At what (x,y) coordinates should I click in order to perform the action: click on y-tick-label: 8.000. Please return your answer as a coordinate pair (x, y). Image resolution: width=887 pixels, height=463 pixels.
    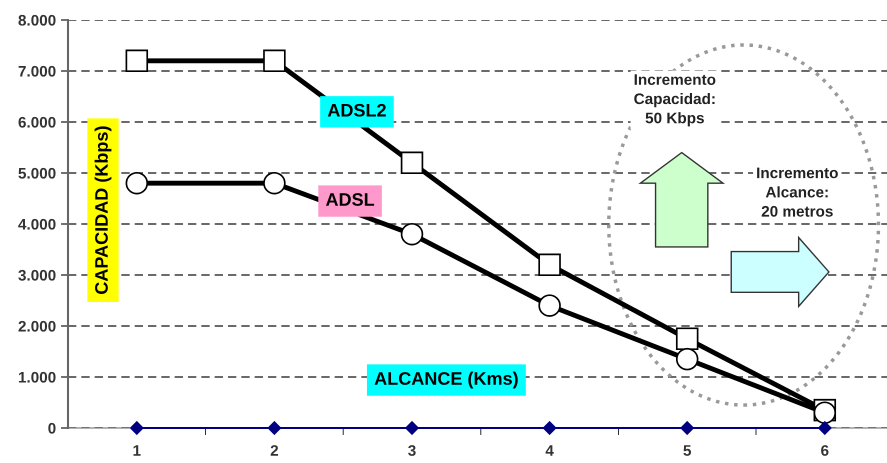
    Looking at the image, I should click on (37, 20).